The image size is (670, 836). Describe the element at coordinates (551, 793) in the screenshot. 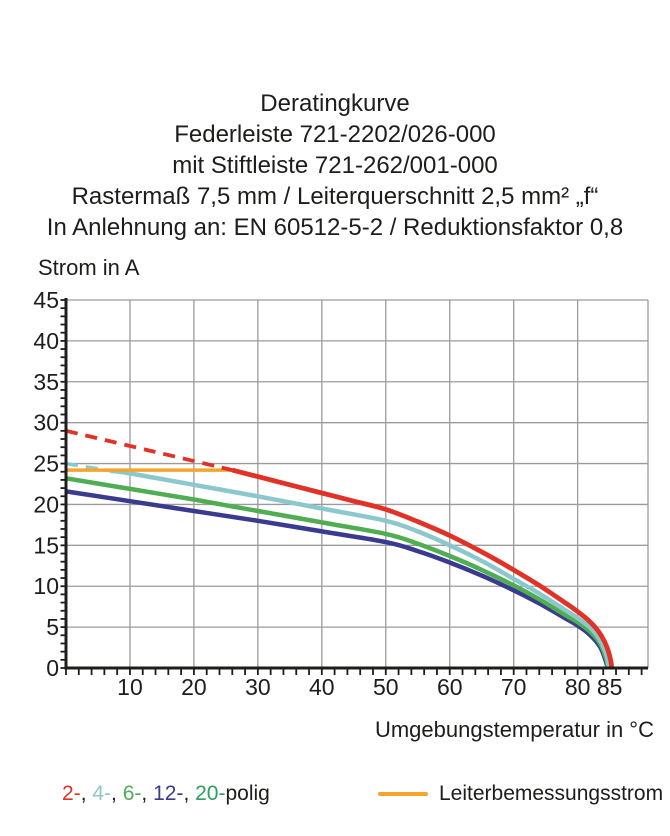

I see `rated-current-label: Leiterbemessungsstrom` at that location.